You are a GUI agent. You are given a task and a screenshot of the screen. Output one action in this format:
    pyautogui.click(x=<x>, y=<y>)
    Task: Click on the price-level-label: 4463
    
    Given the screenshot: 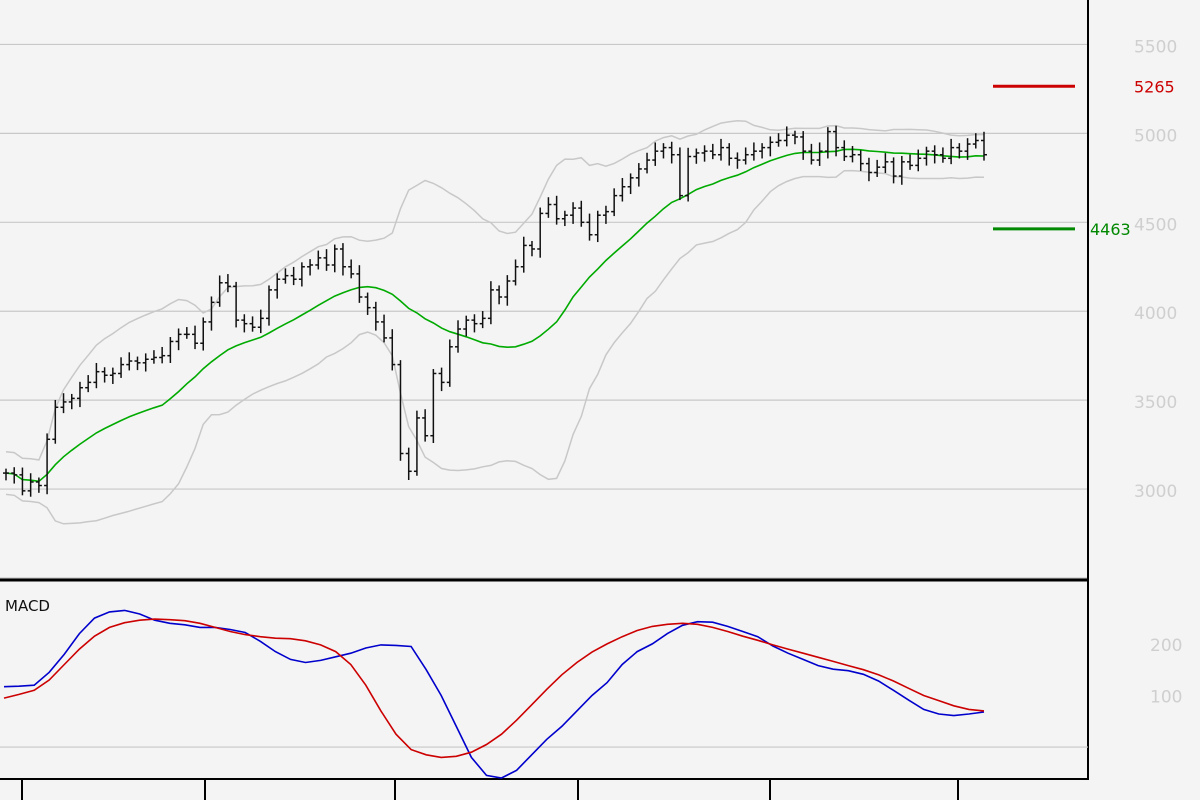 What is the action you would take?
    pyautogui.click(x=1110, y=229)
    